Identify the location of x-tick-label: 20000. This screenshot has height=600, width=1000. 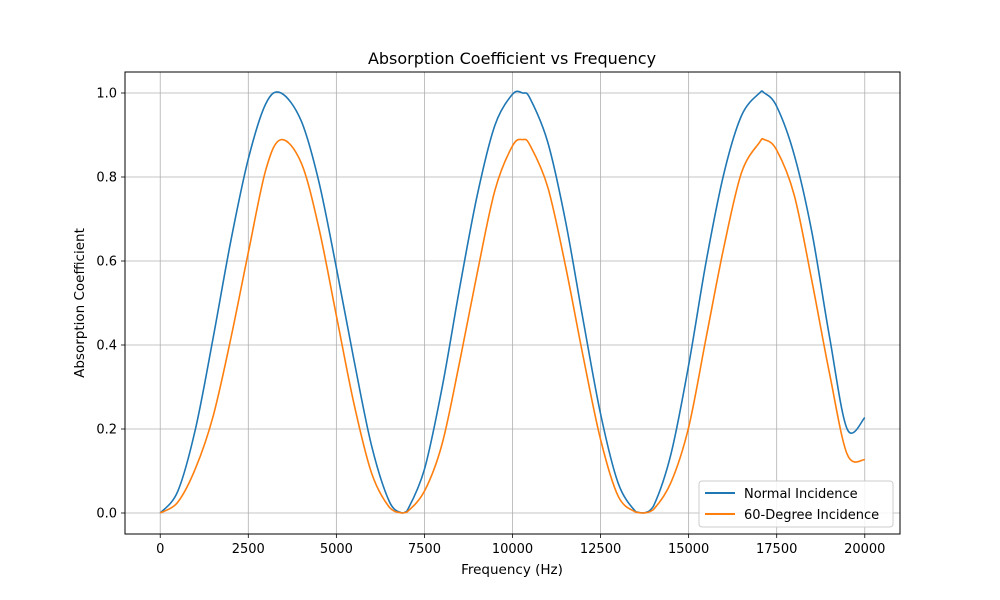
(864, 549).